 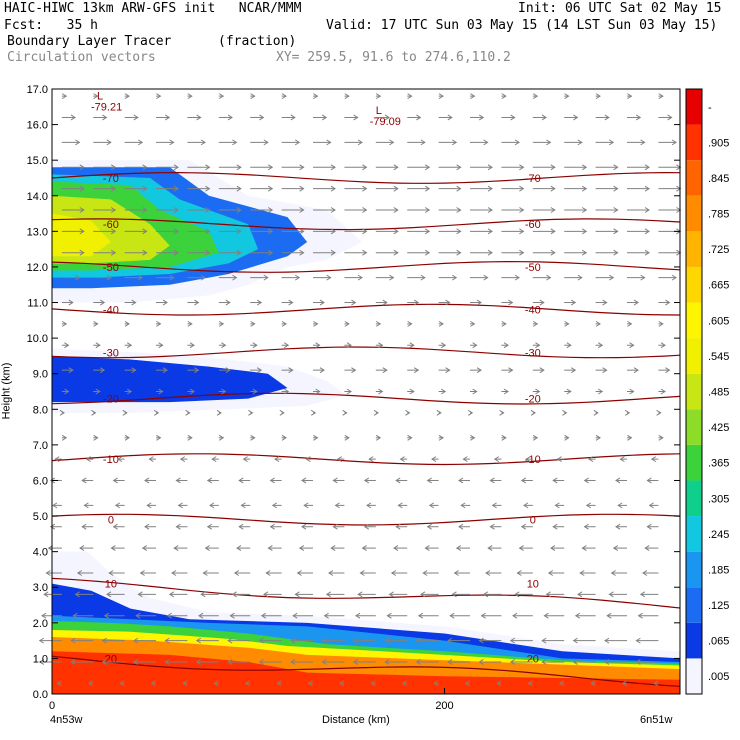 What do you see at coordinates (111, 311) in the screenshot?
I see `temperature-contour-label: -40` at bounding box center [111, 311].